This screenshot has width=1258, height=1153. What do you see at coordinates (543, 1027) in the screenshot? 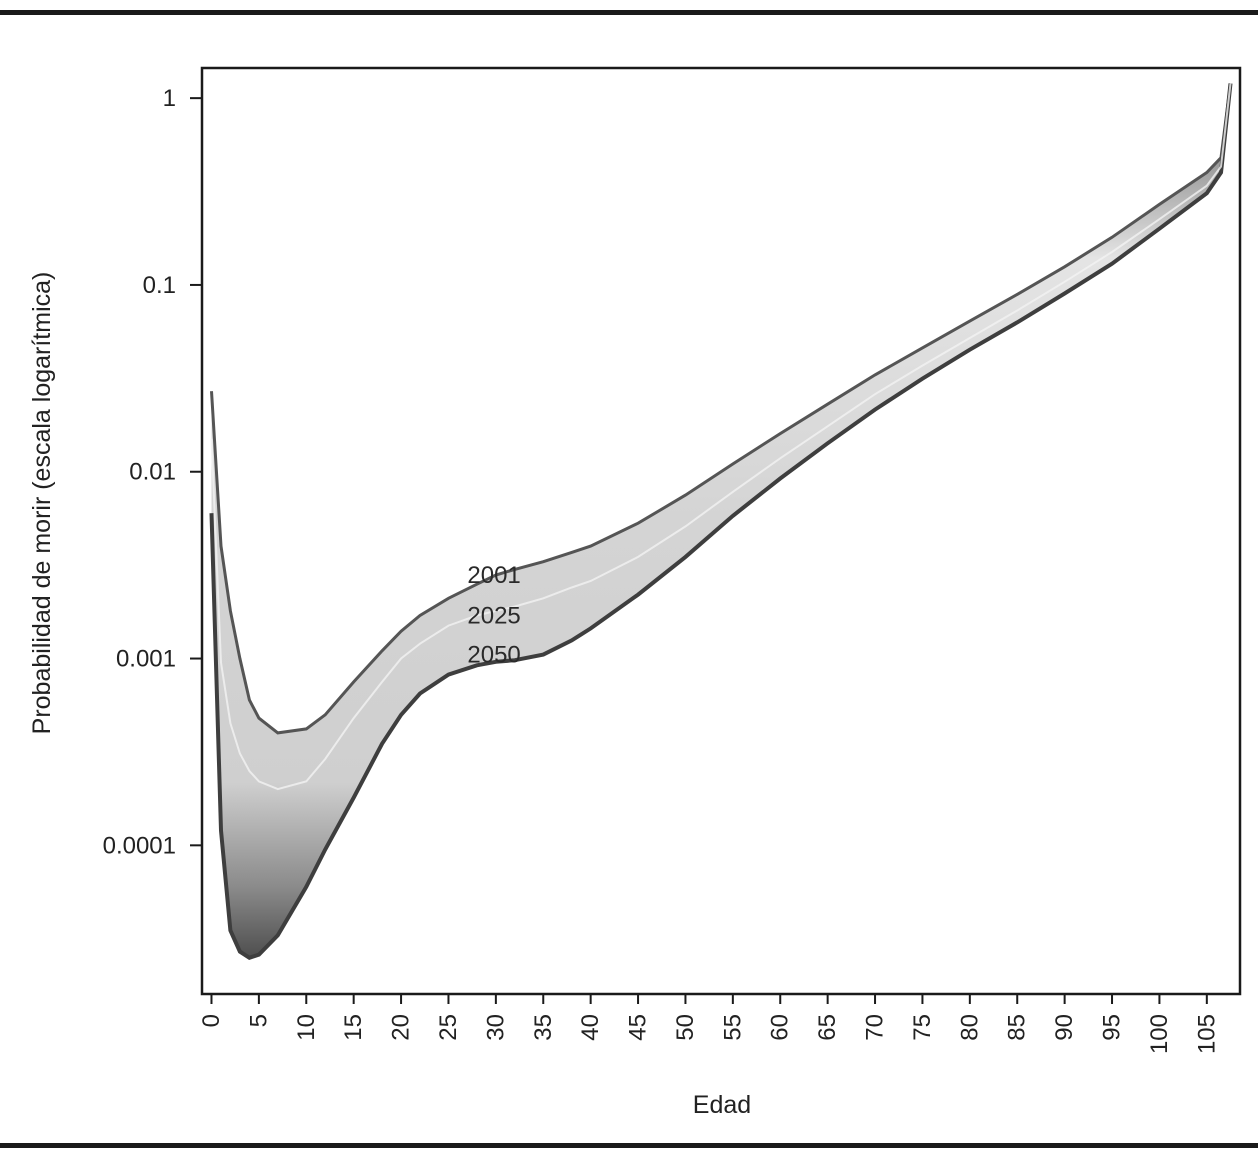
I see `x-tick-label: 35` at bounding box center [543, 1027].